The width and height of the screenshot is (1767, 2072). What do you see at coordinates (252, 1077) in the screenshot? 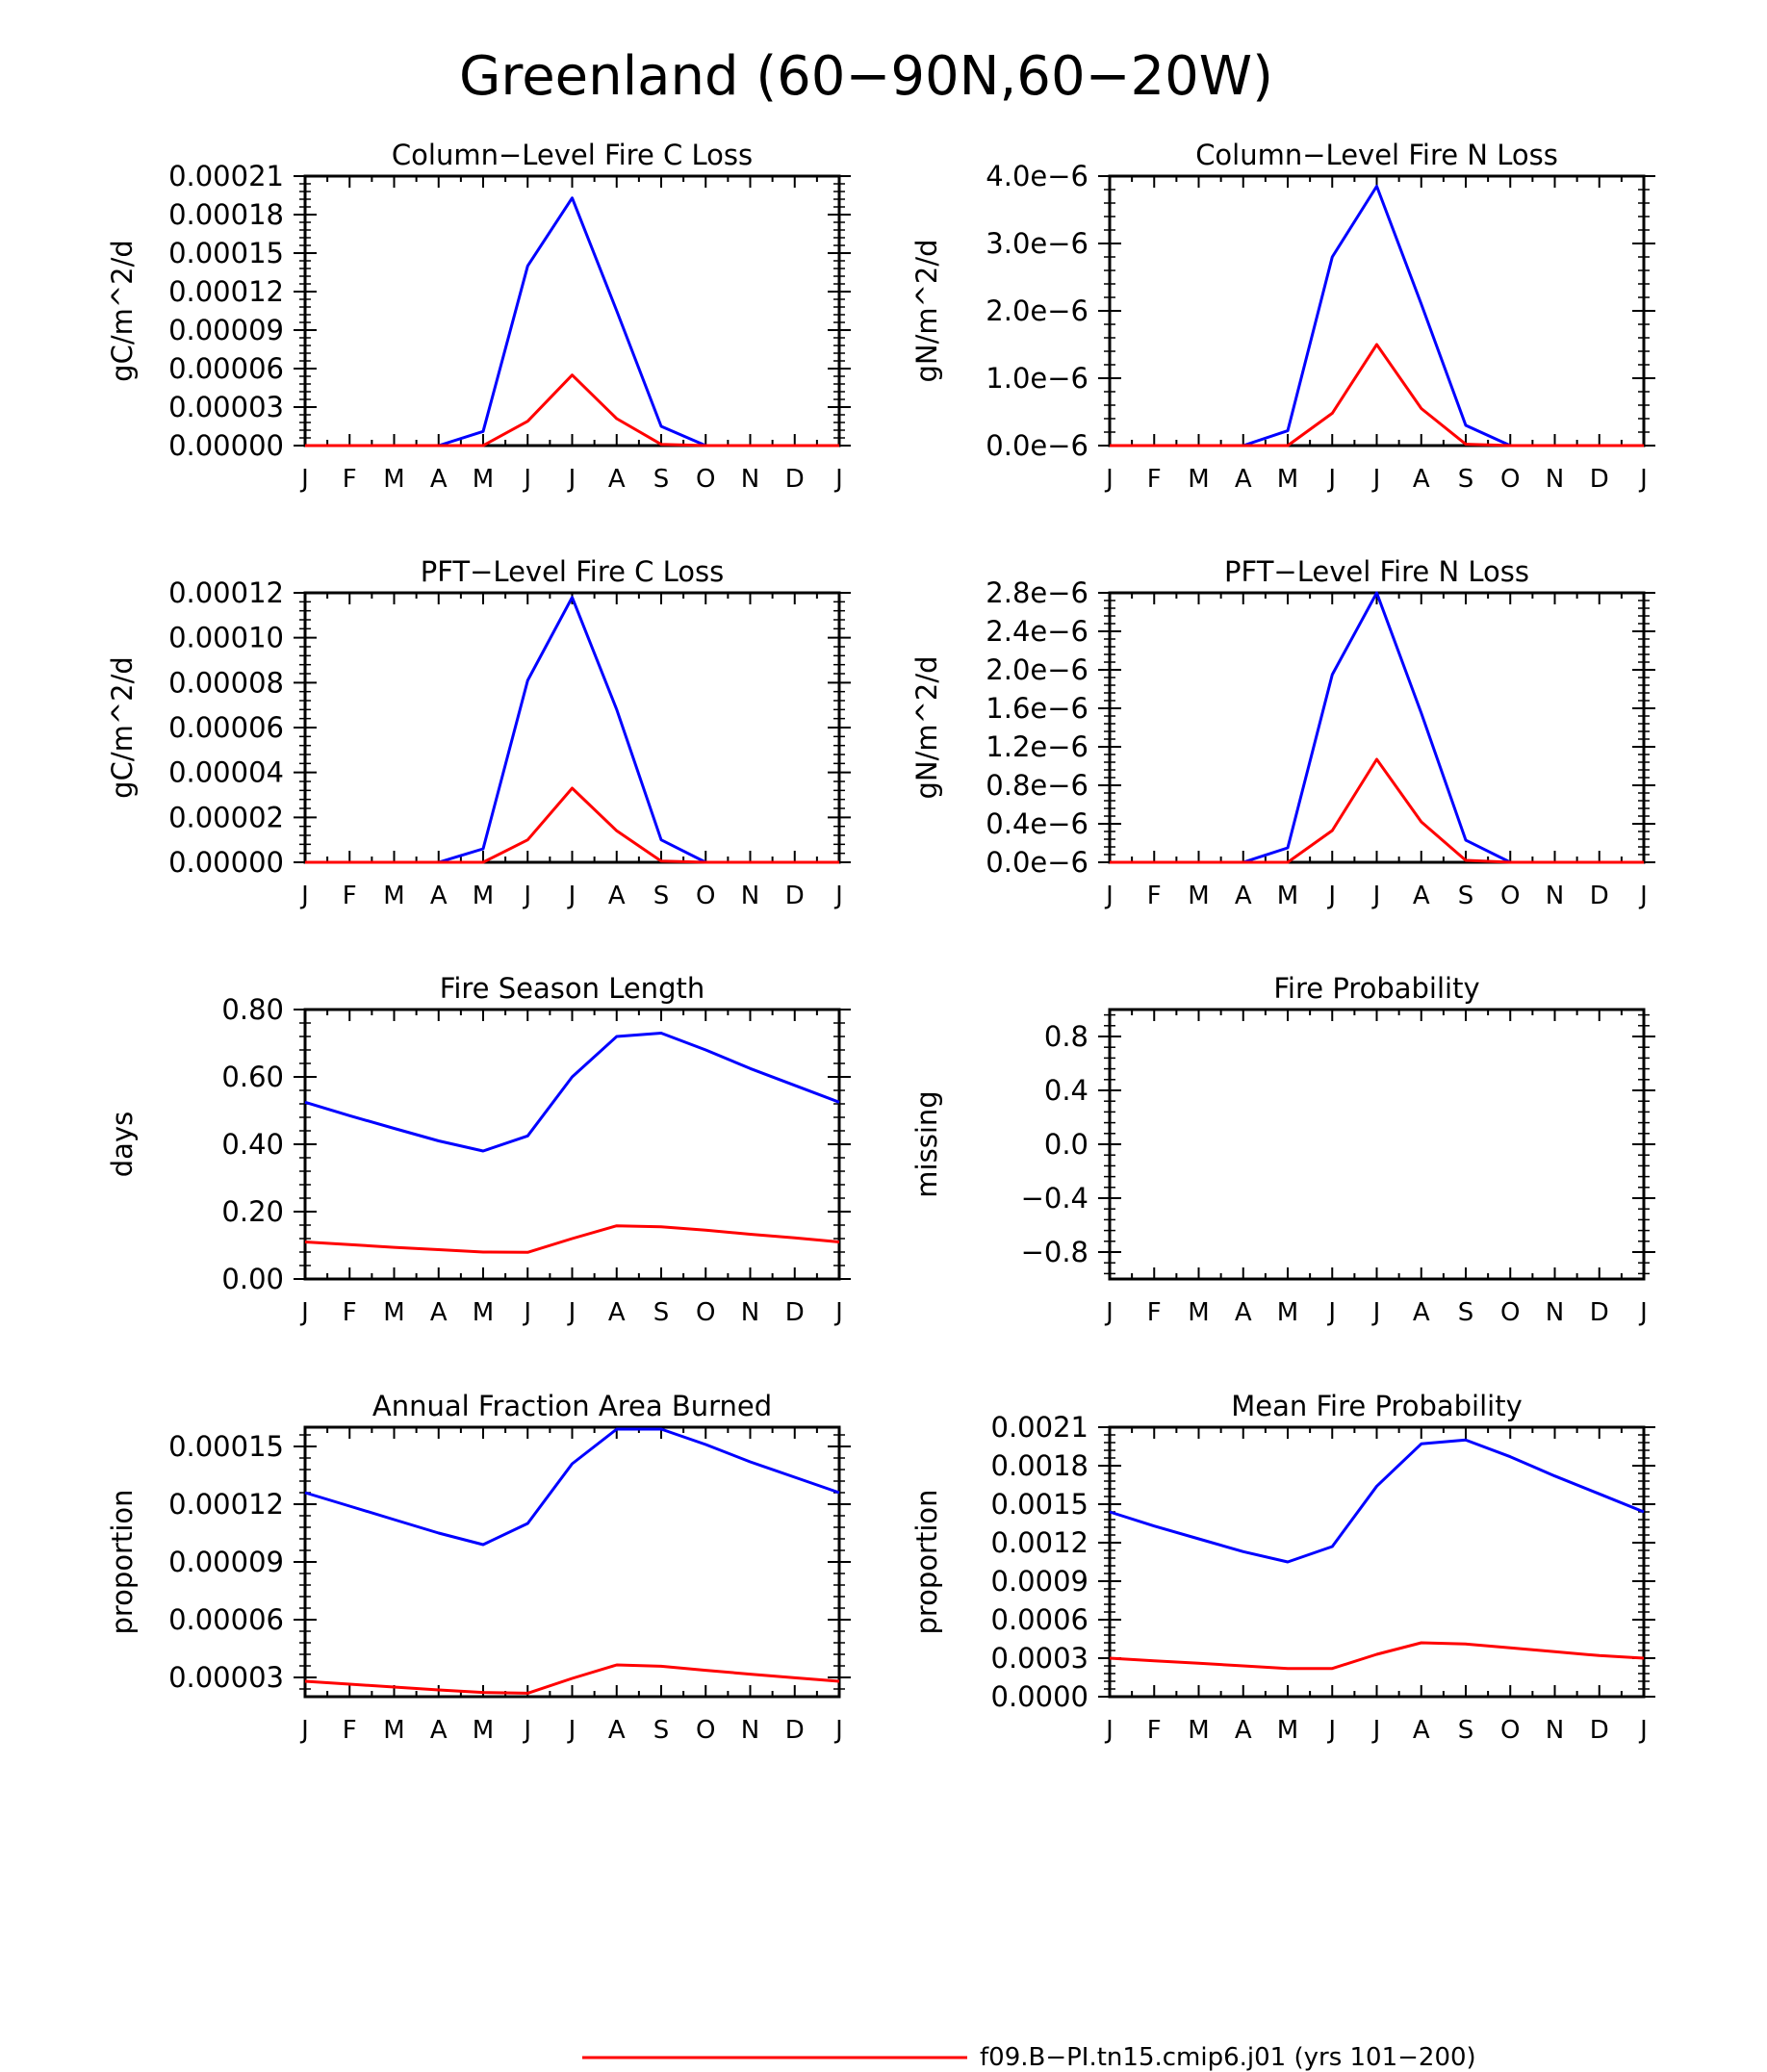
I see `y-tick-label: 0.60` at bounding box center [252, 1077].